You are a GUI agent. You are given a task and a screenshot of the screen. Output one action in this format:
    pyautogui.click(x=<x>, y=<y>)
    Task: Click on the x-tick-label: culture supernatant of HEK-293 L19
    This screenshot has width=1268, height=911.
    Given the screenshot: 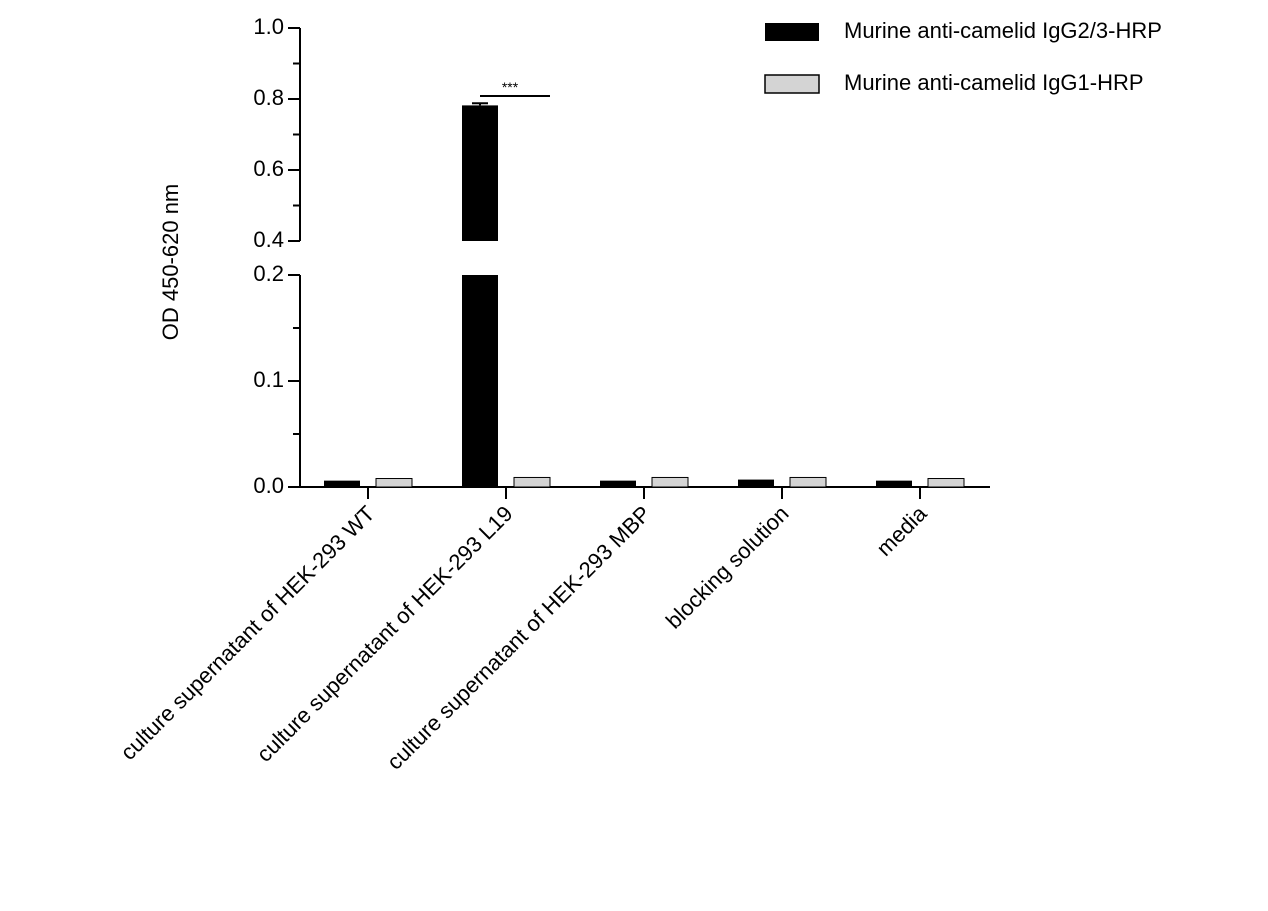 What is the action you would take?
    pyautogui.click(x=385, y=634)
    